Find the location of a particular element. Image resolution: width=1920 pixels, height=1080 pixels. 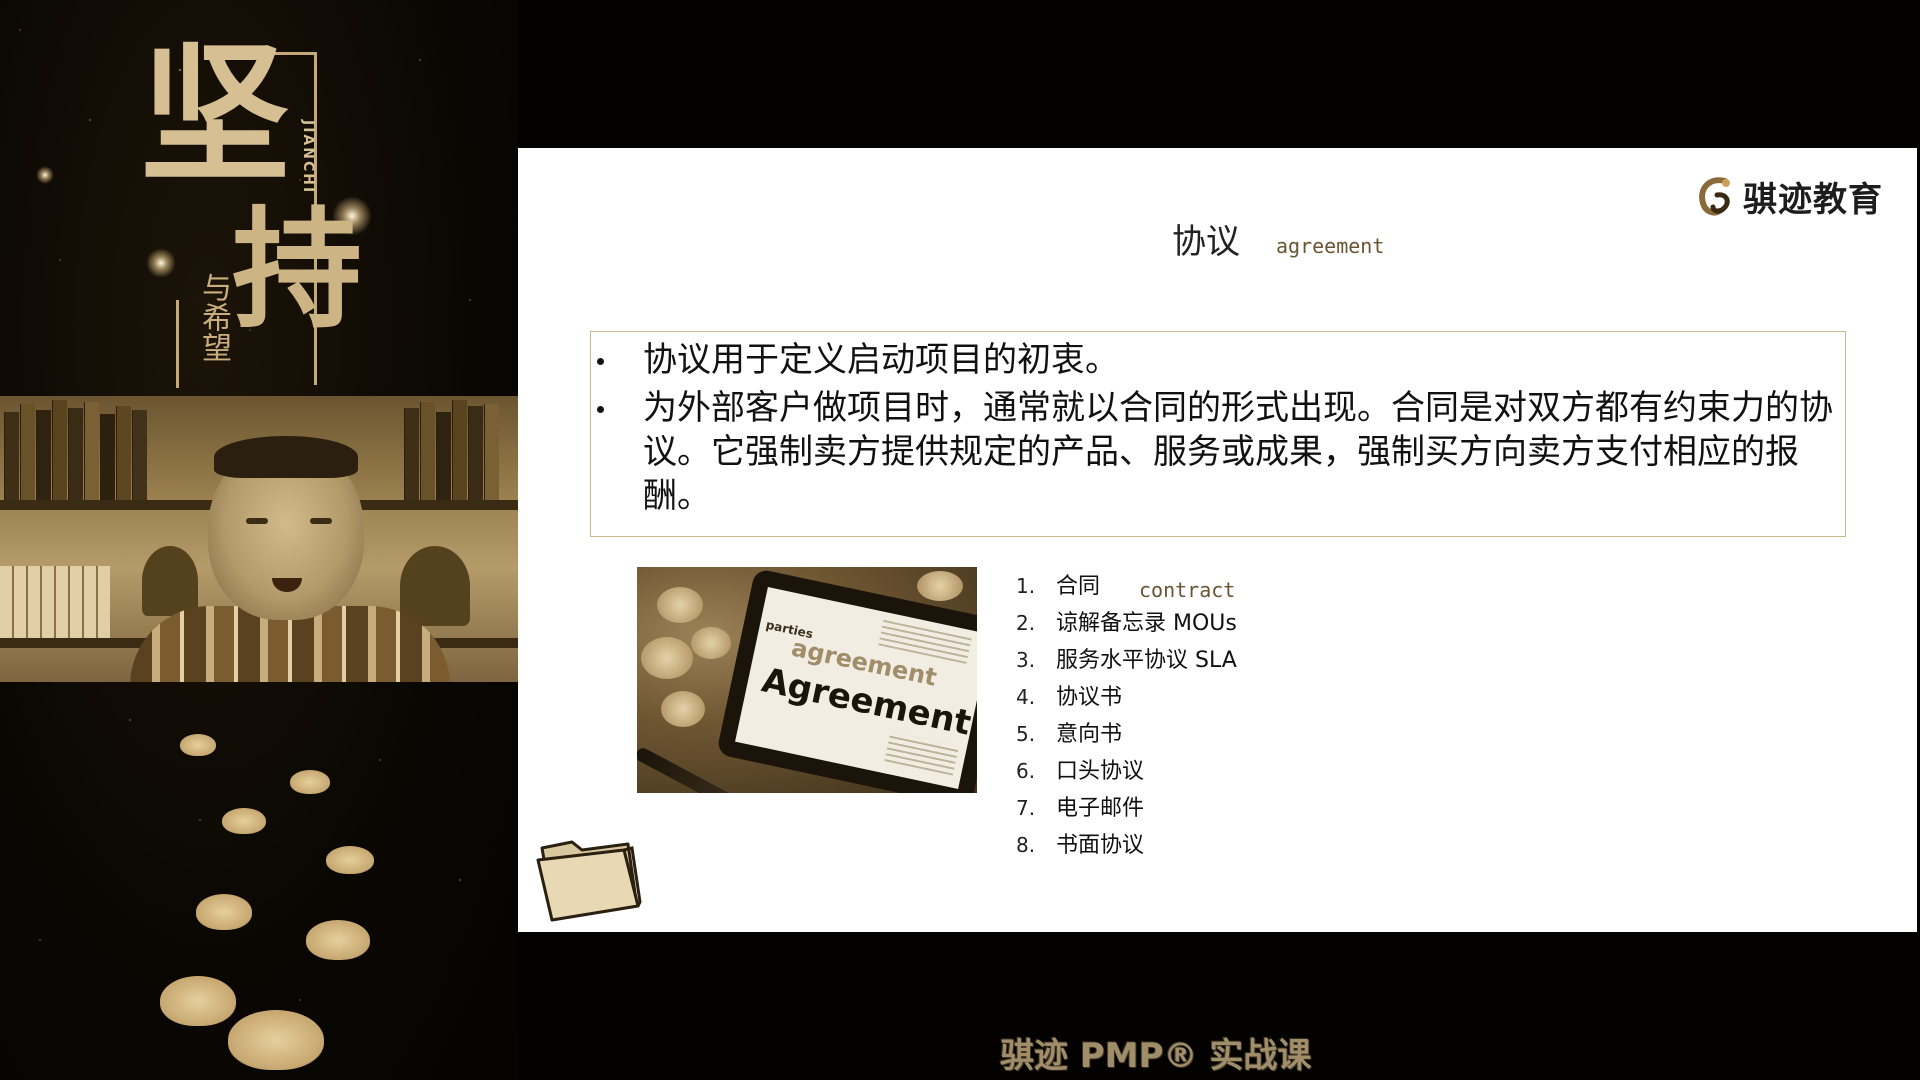

poster-pinyin: JIANCHI is located at coordinates (308, 157).